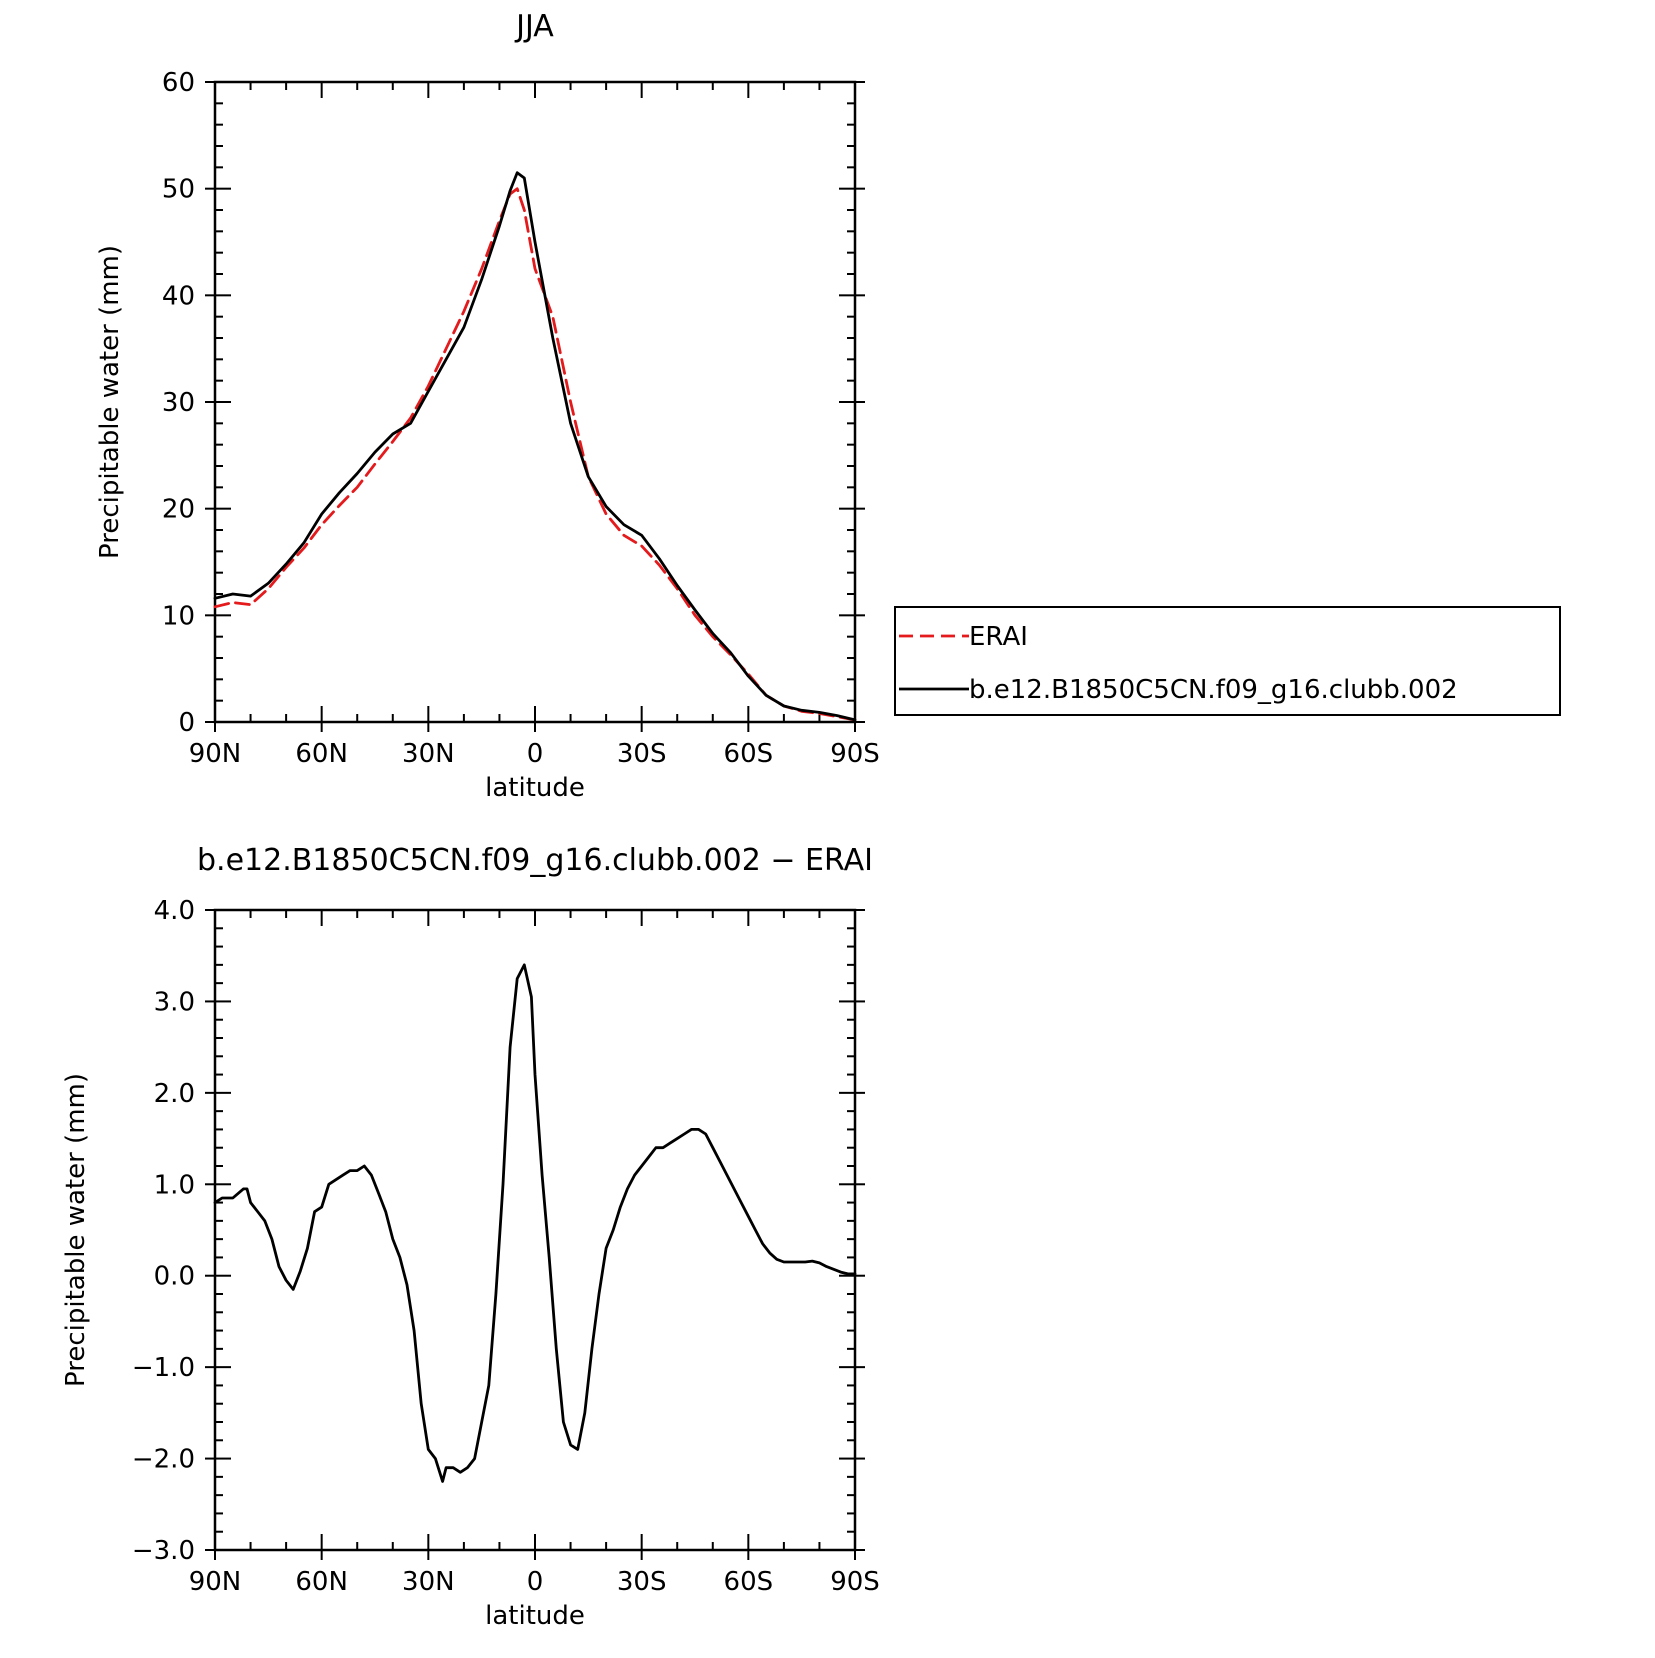 The width and height of the screenshot is (1655, 1658). I want to click on y-tick-label: 50, so click(178, 190).